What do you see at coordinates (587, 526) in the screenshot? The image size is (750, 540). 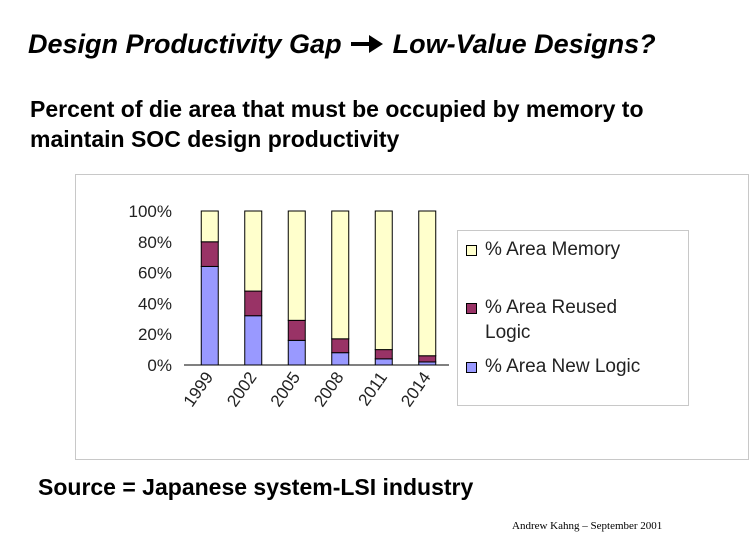 I see `footer-credit: Andrew Kahng – September 2001` at bounding box center [587, 526].